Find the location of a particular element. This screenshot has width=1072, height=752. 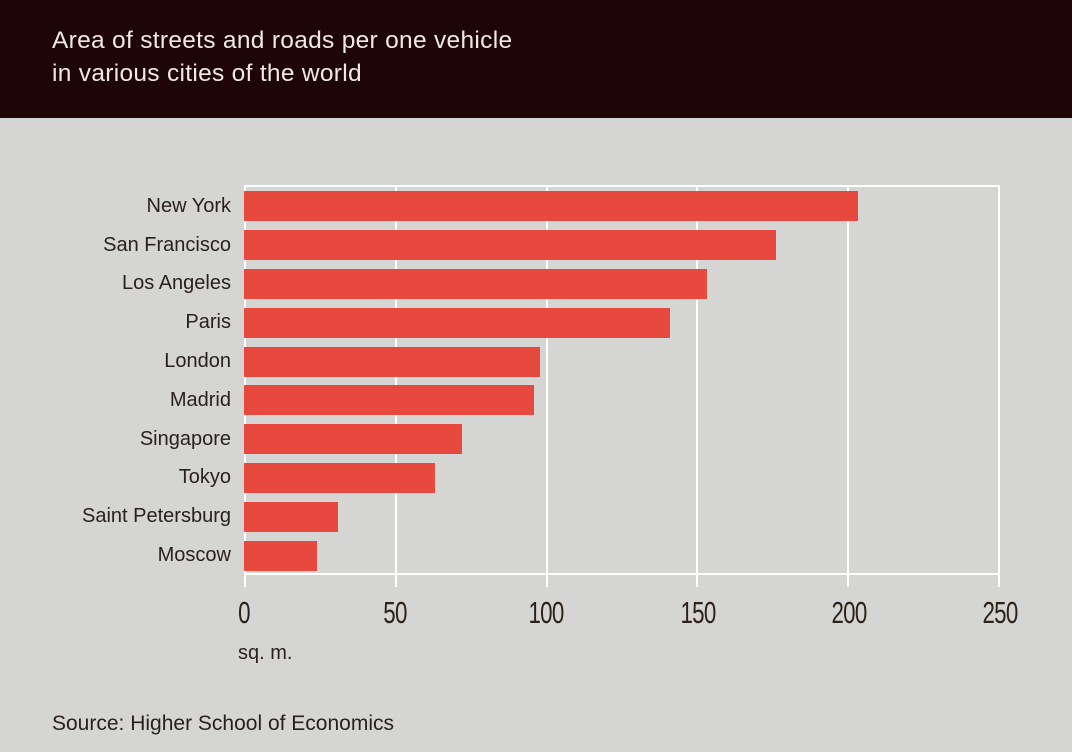

source-note: Source: Higher School of Economics is located at coordinates (223, 723).